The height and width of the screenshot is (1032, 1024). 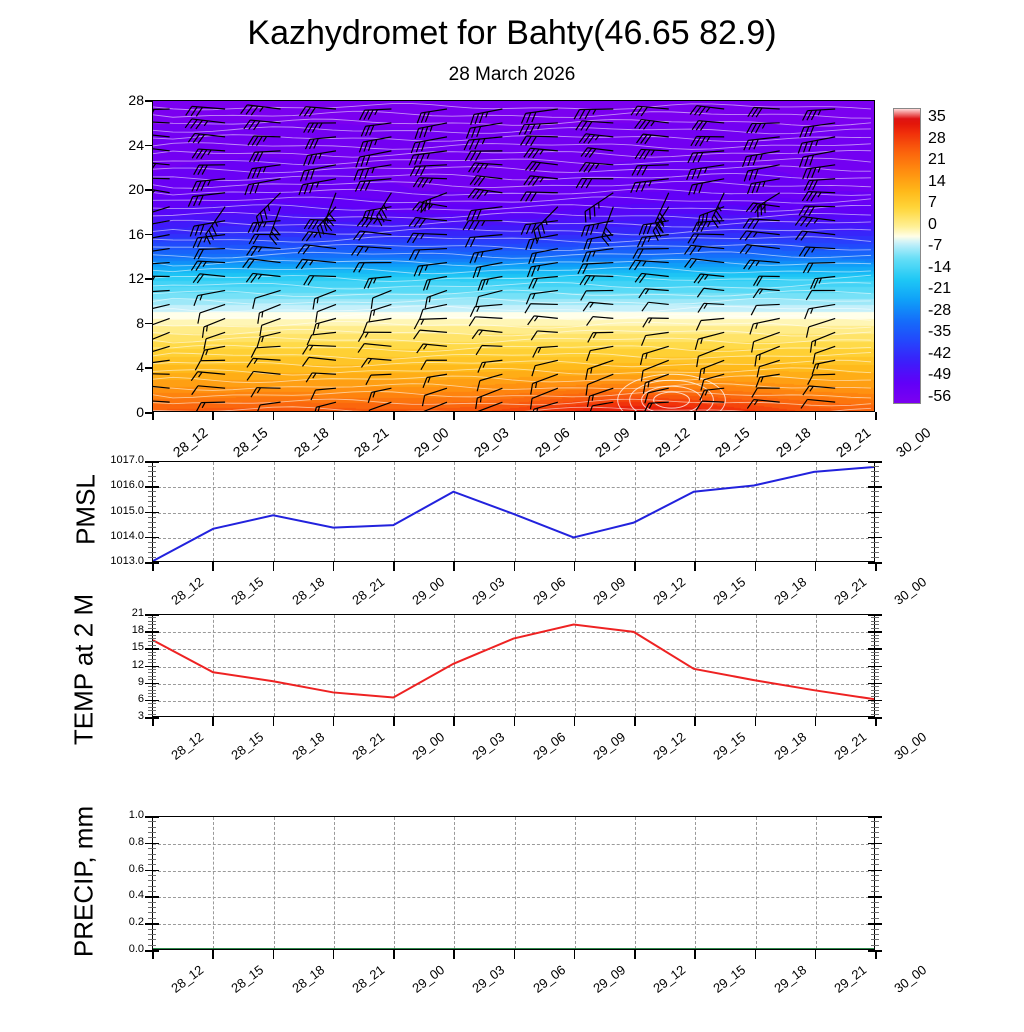 What do you see at coordinates (875, 854) in the screenshot?
I see `precip-y-minor-tick-right` at bounding box center [875, 854].